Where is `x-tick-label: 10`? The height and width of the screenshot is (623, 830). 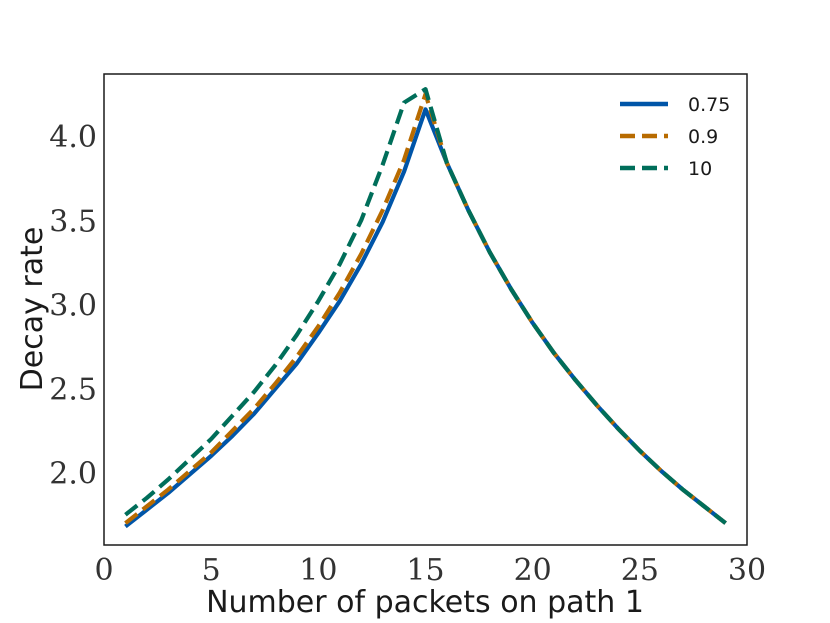
x-tick-label: 10 is located at coordinates (318, 570).